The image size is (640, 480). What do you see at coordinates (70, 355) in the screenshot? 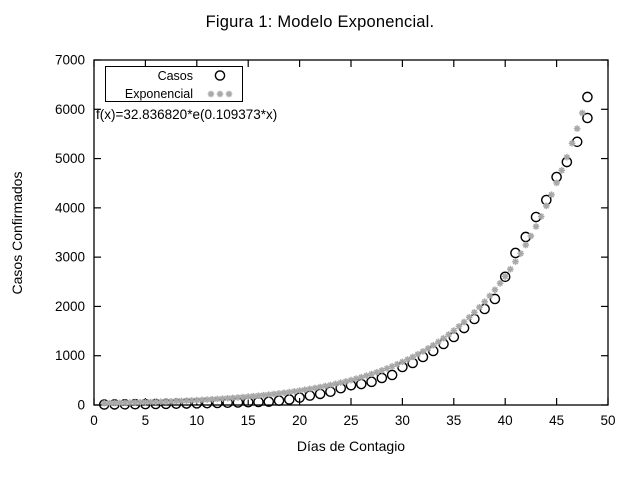
I see `y-tick-label: 1000` at bounding box center [70, 355].